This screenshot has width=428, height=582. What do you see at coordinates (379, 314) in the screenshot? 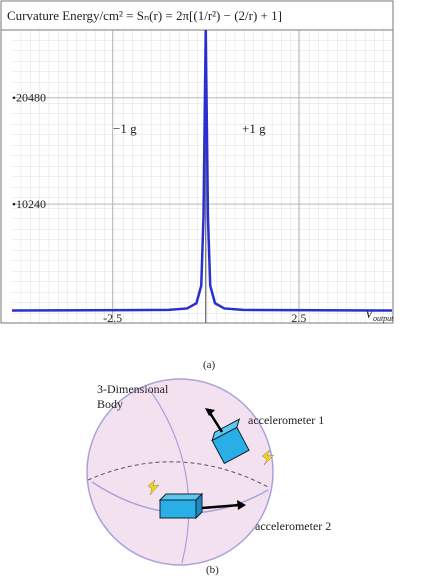
I see `x-axis-label: Voutput` at bounding box center [379, 314].